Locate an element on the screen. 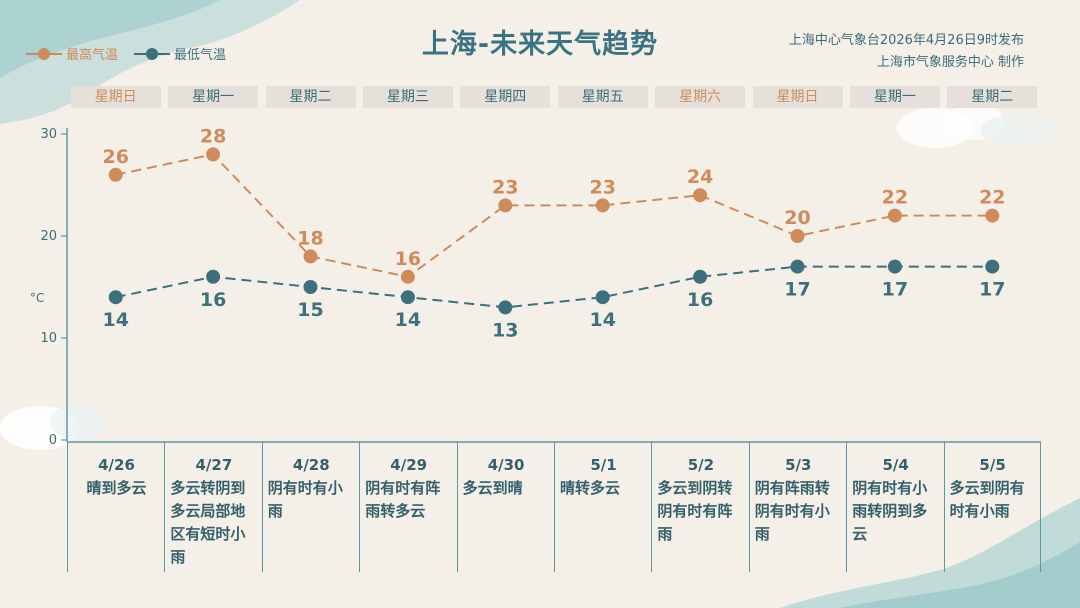  forecast-day-cell: 5/2 多云到阴转阴有时有阵雨 is located at coordinates (699, 507).